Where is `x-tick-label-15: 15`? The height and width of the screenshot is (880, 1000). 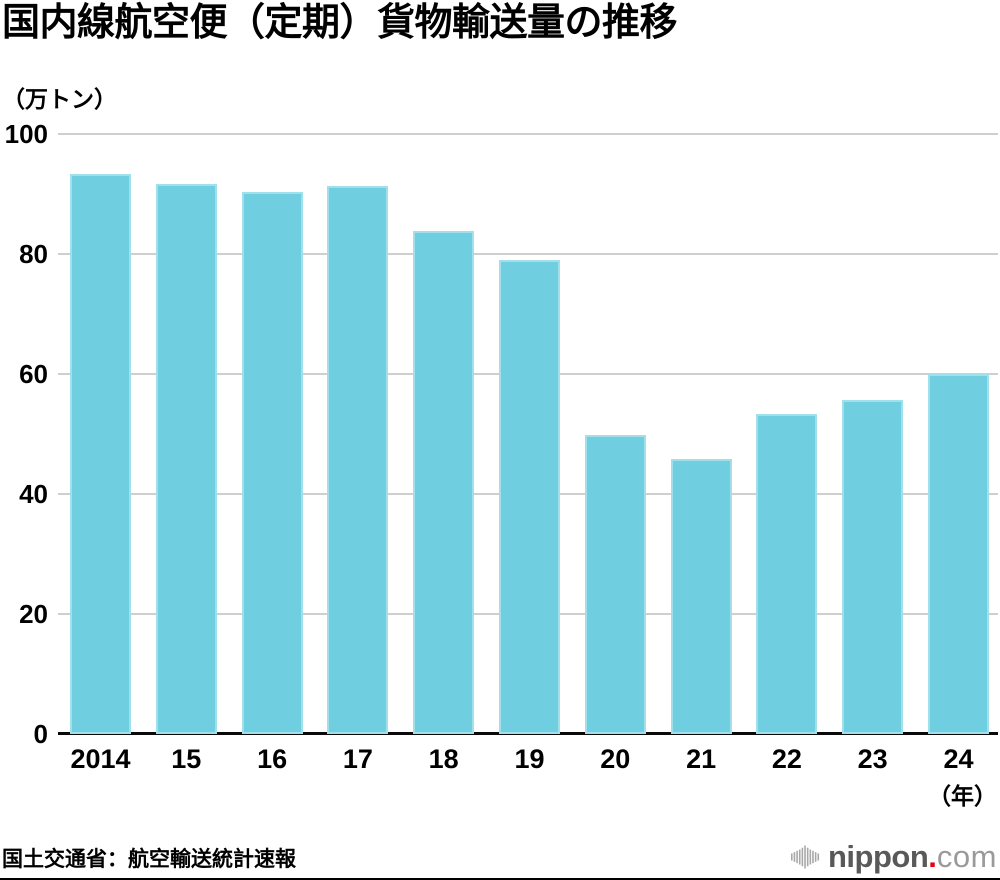 x-tick-label-15: 15 is located at coordinates (186, 759).